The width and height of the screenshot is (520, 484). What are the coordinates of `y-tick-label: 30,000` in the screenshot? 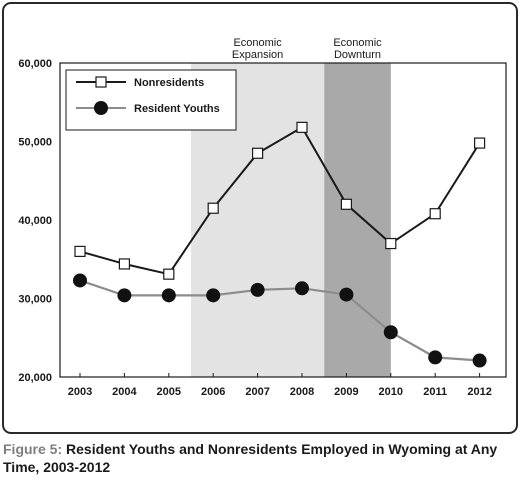 It's located at (35, 300).